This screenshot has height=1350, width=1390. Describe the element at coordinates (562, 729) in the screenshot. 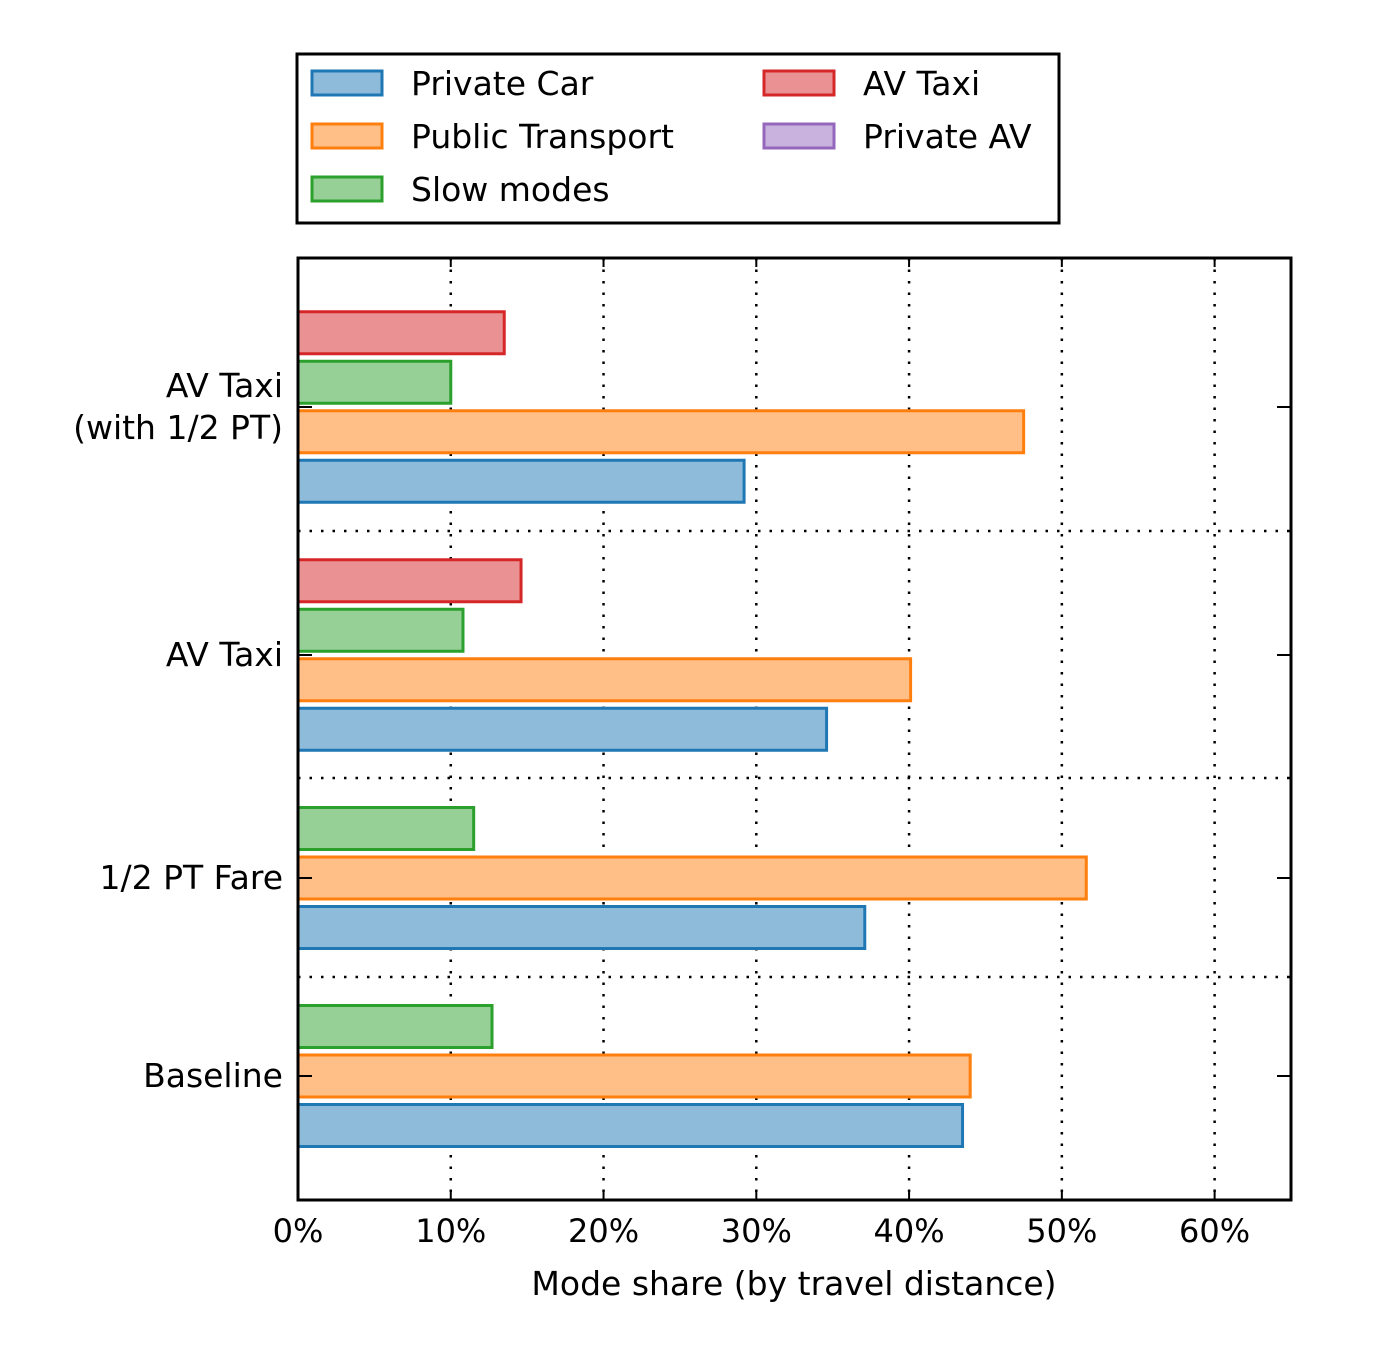

I see `bar-private-car-av-taxi` at that location.